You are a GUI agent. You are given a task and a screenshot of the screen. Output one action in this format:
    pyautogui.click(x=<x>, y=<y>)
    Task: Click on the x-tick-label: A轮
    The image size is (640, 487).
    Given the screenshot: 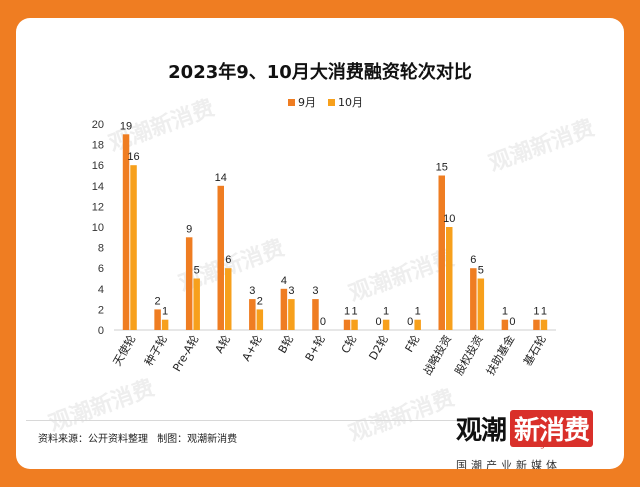 What is the action you would take?
    pyautogui.click(x=222, y=344)
    